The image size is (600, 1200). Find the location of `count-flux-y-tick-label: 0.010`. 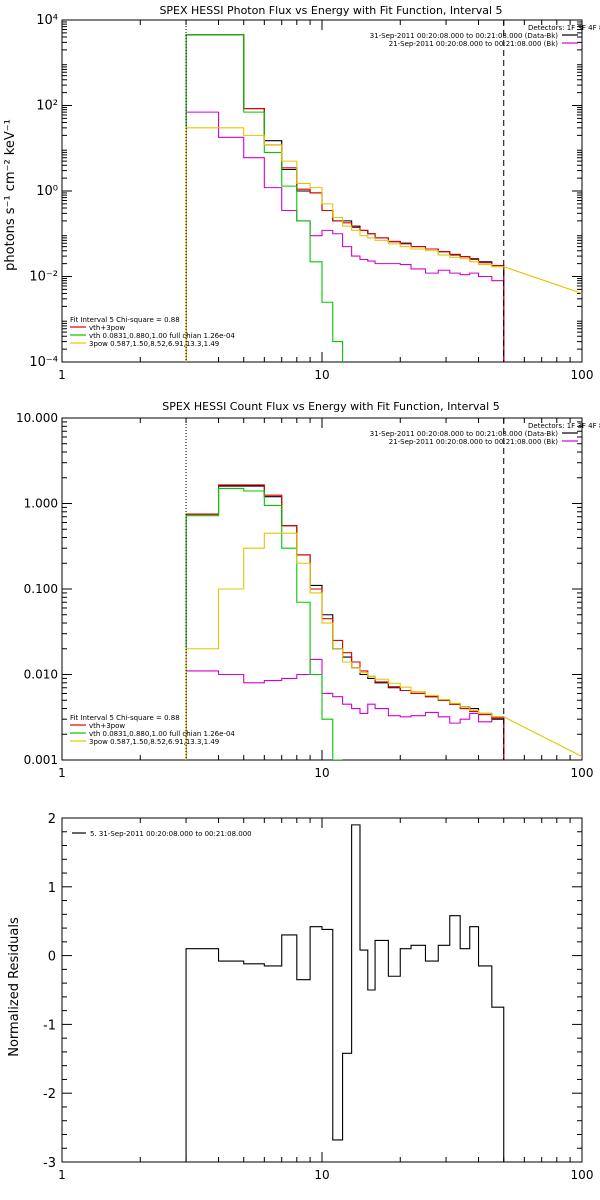

count-flux-y-tick-label: 0.010 is located at coordinates (41, 675).